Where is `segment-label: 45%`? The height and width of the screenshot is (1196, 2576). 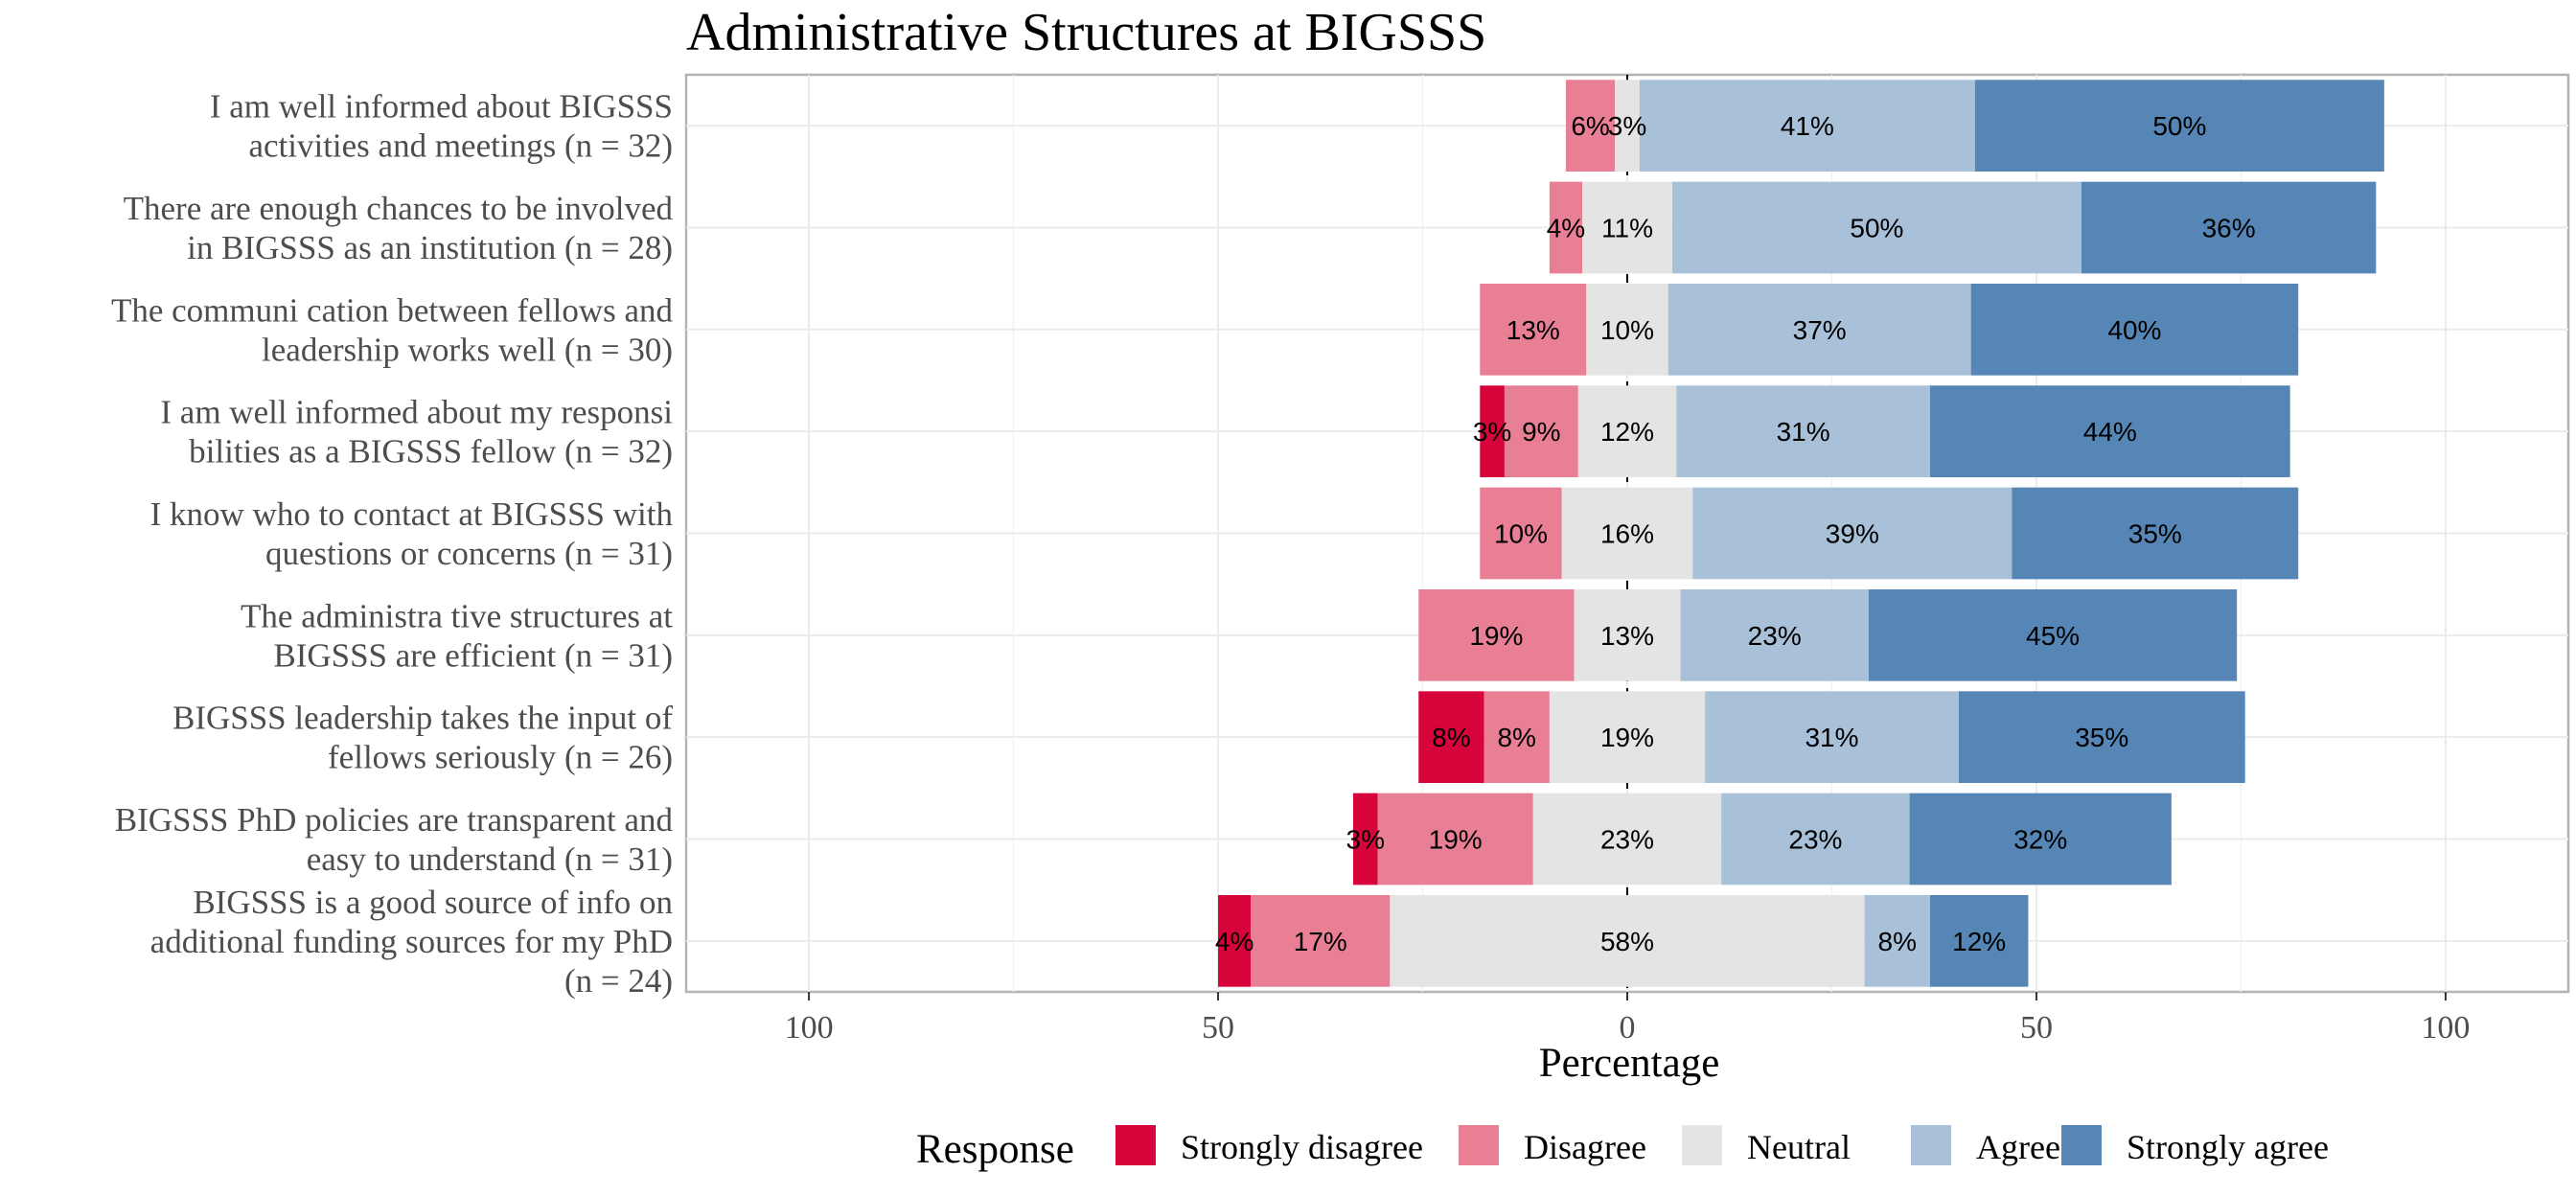
segment-label: 45% is located at coordinates (2053, 636).